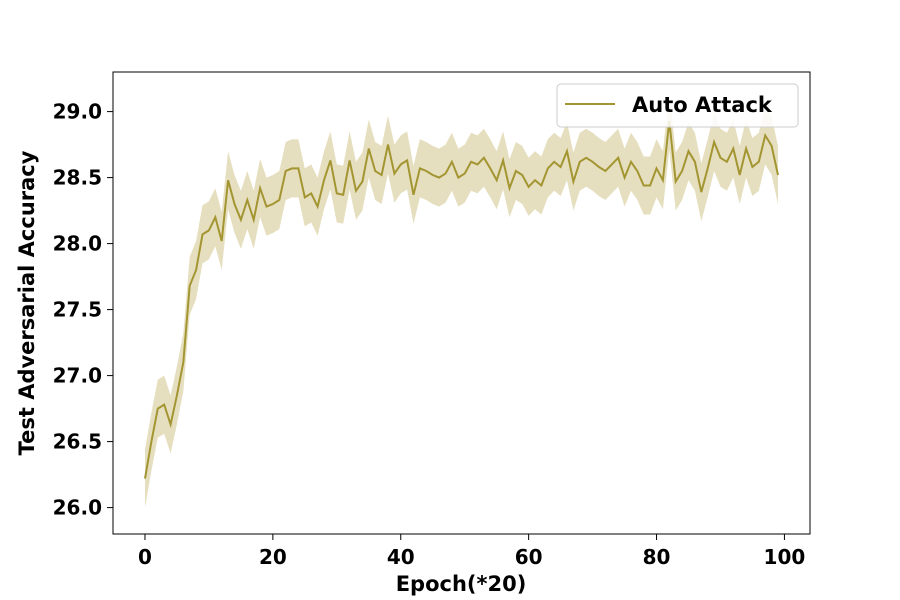 The height and width of the screenshot is (600, 900). Describe the element at coordinates (461, 584) in the screenshot. I see `x-axis-label: Epoch(*20)` at that location.